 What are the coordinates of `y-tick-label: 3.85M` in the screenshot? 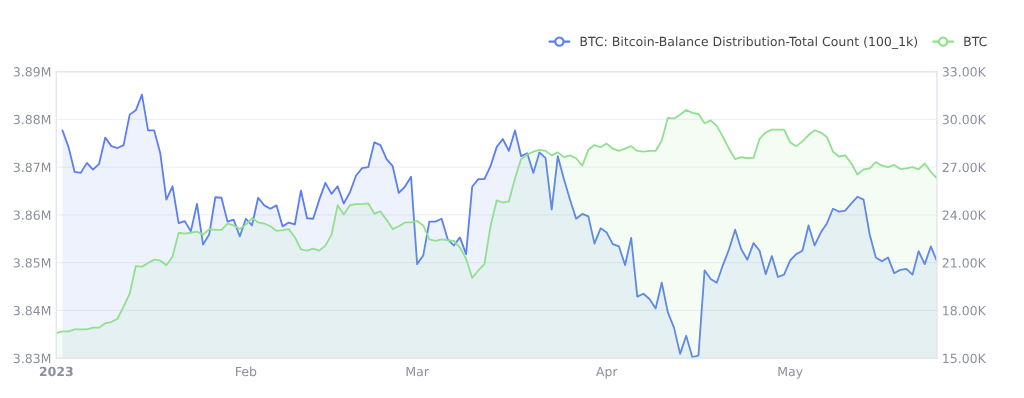 It's located at (32, 263).